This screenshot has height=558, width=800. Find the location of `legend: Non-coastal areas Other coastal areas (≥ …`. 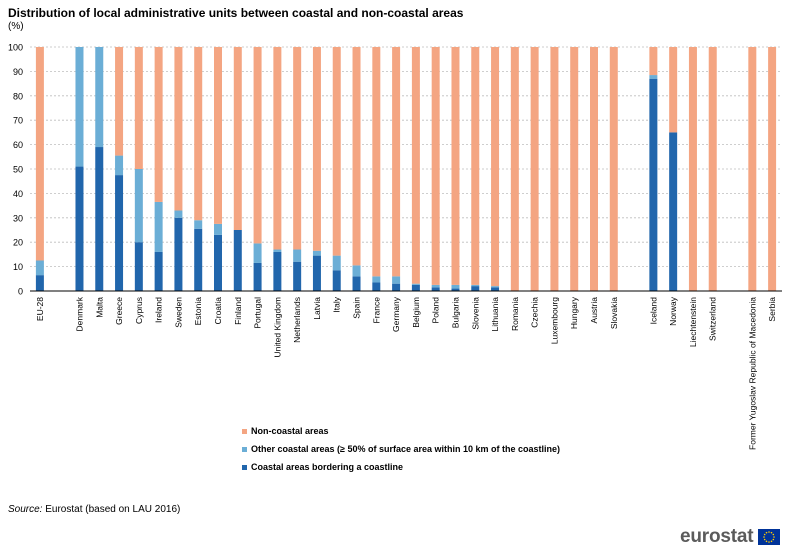

legend: Non-coastal areas Other coastal areas (≥ … is located at coordinates (401, 449).